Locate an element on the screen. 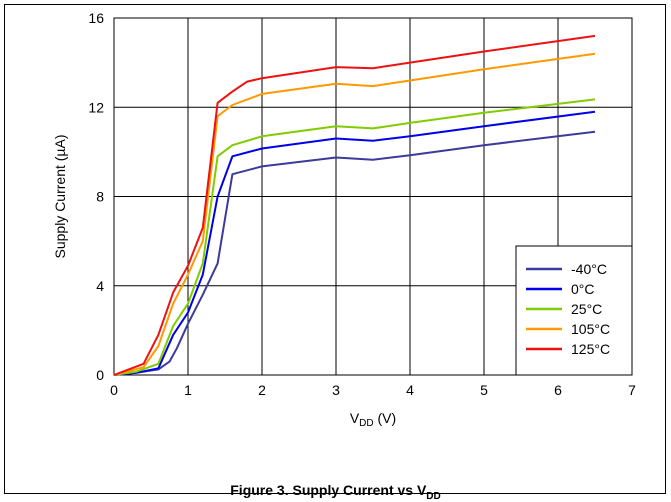 This screenshot has height=502, width=671. x-tick-label: 5 is located at coordinates (484, 390).